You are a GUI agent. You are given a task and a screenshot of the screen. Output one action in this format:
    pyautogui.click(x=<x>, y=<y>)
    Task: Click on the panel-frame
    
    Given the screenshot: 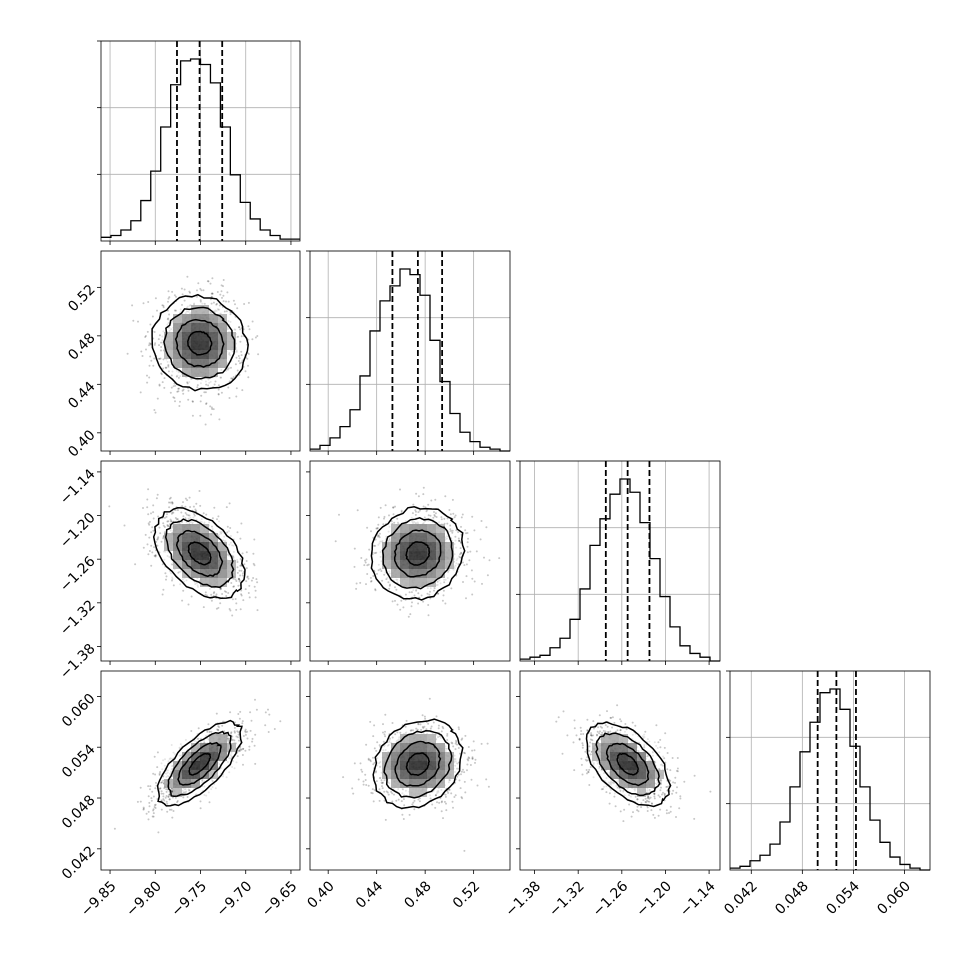 What is the action you would take?
    pyautogui.click(x=410, y=561)
    